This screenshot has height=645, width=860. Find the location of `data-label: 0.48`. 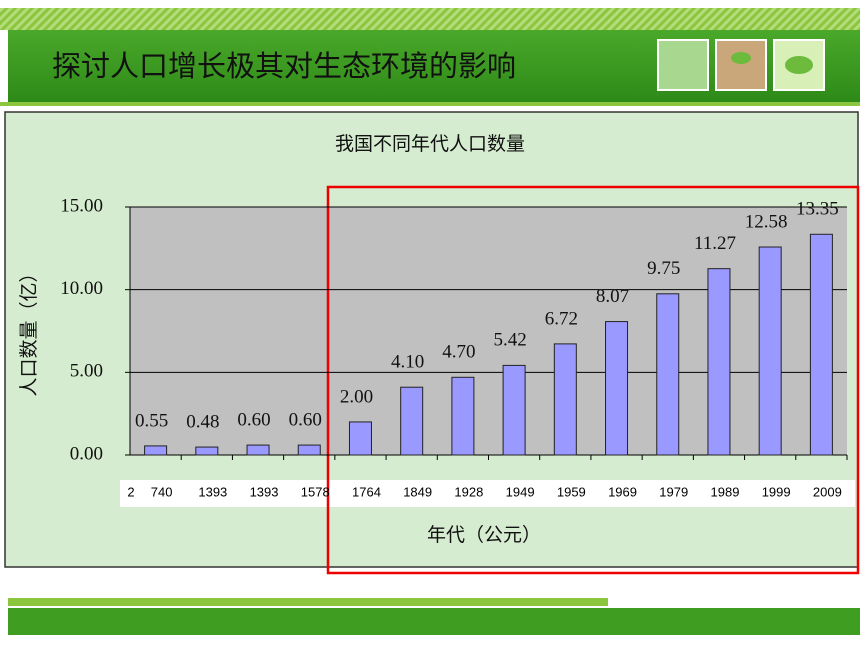

data-label: 0.48 is located at coordinates (202, 421).